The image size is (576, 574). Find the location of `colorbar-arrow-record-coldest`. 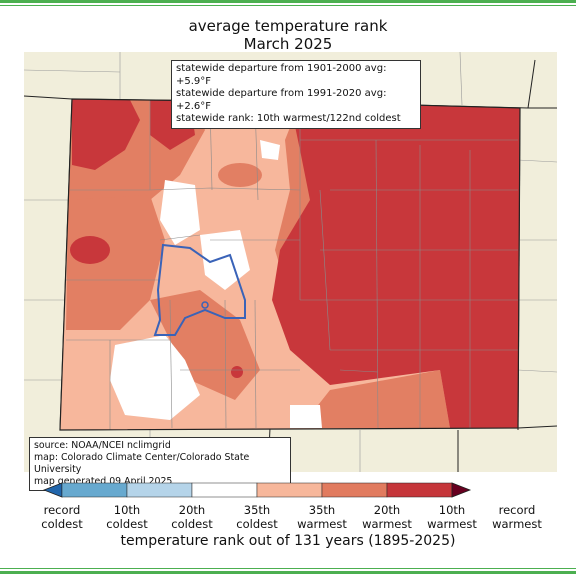

colorbar-arrow-record-coldest is located at coordinates (52, 490).